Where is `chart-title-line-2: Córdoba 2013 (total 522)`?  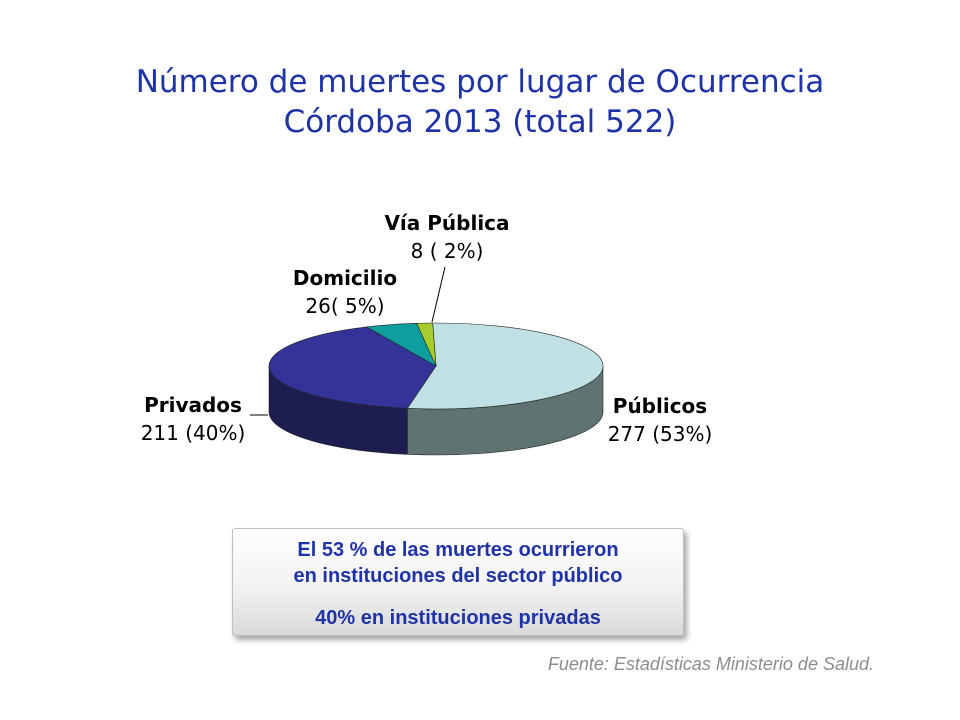
chart-title-line-2: Córdoba 2013 (total 522) is located at coordinates (480, 122).